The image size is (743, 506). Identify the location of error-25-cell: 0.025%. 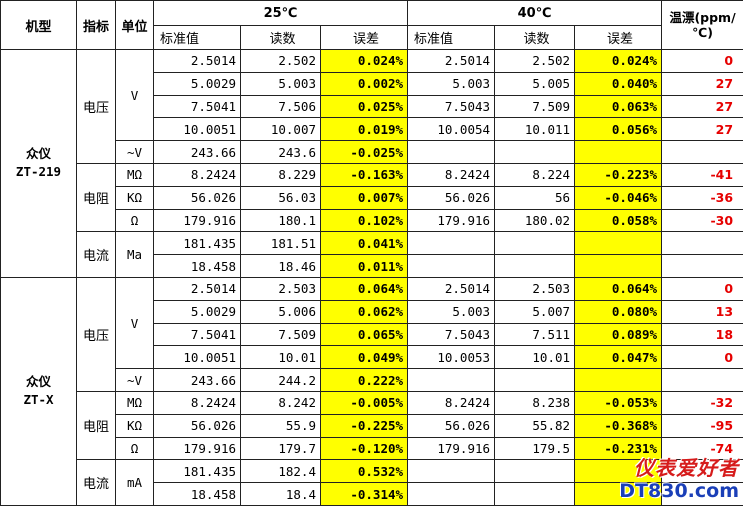
(364, 106).